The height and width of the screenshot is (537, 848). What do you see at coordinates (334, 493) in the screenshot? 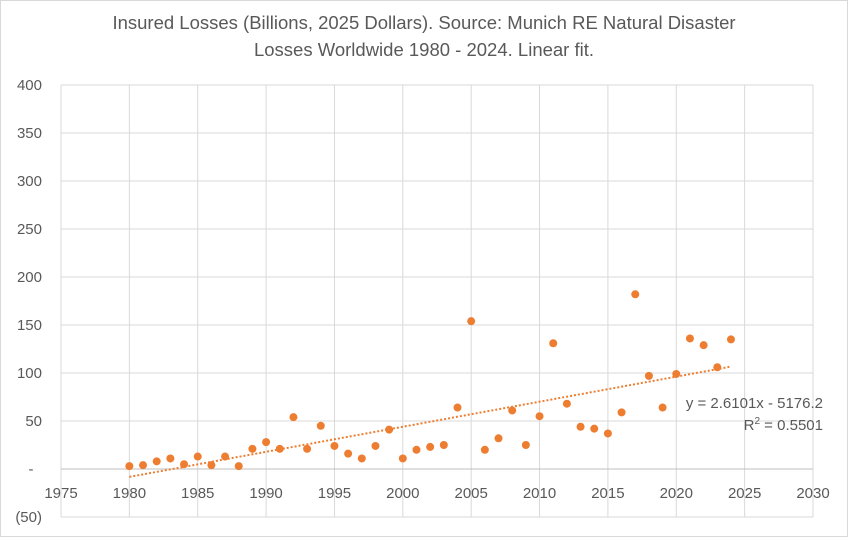
I see `x-tick-label: 1995` at bounding box center [334, 493].